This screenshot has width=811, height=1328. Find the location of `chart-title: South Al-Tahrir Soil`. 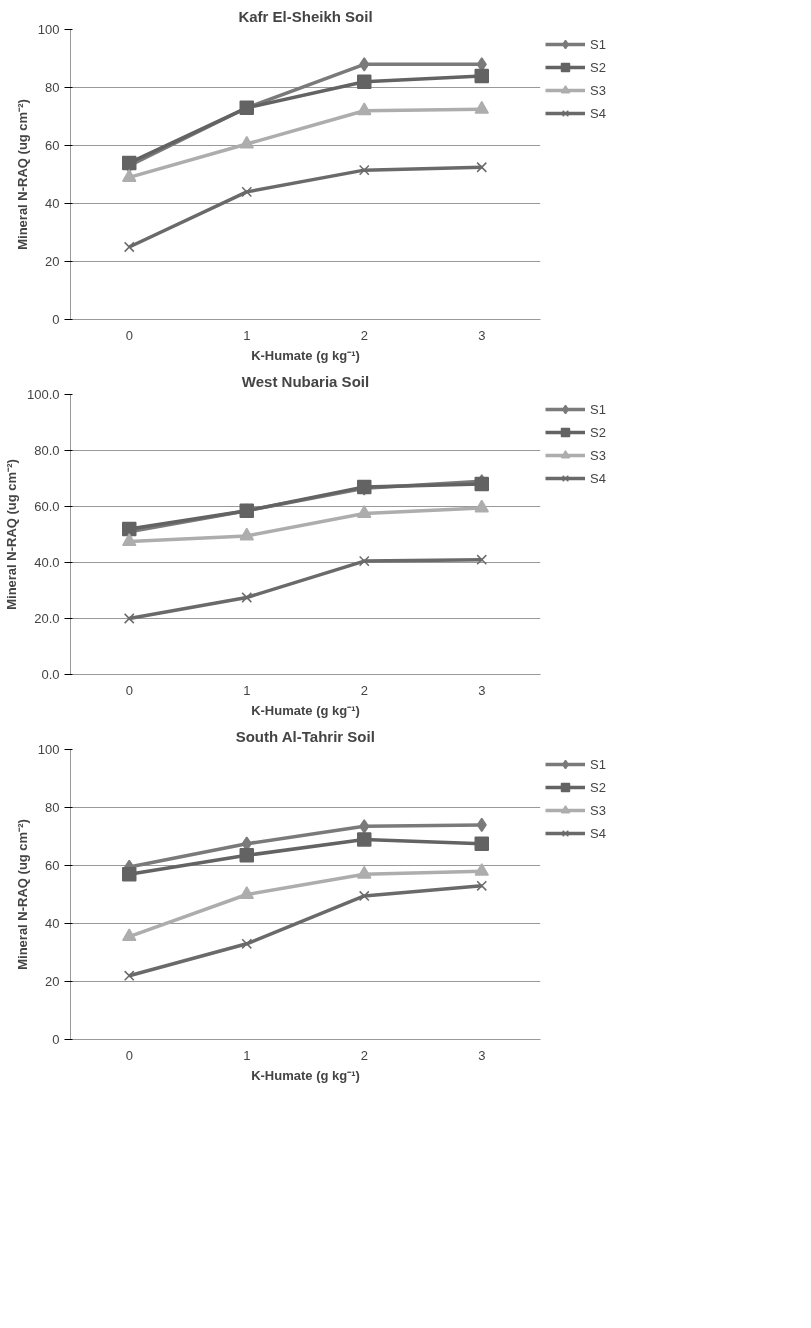

chart-title: South Al-Tahrir Soil is located at coordinates (305, 736).